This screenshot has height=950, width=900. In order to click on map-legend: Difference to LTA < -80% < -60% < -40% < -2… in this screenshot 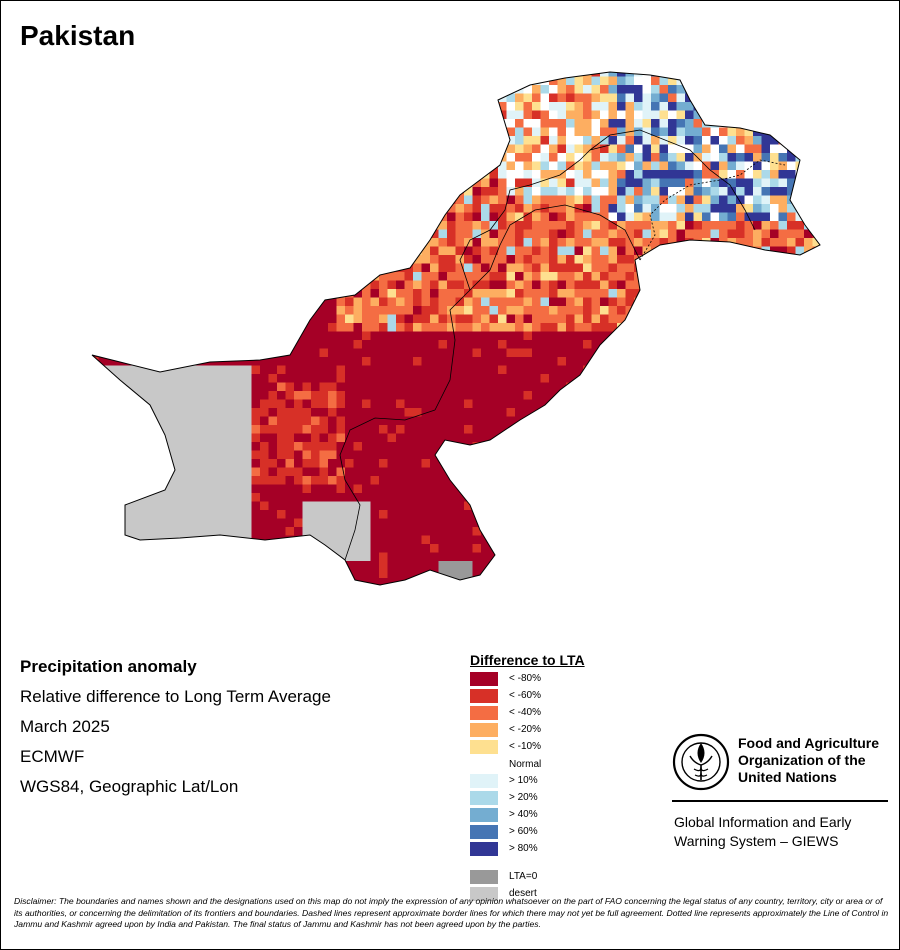, I will do `click(527, 776)`.